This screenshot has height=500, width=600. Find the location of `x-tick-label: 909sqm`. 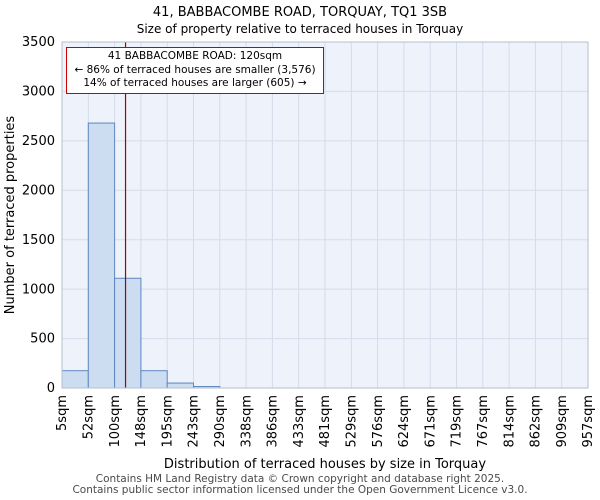

x-tick-label: 909sqm is located at coordinates (562, 421).